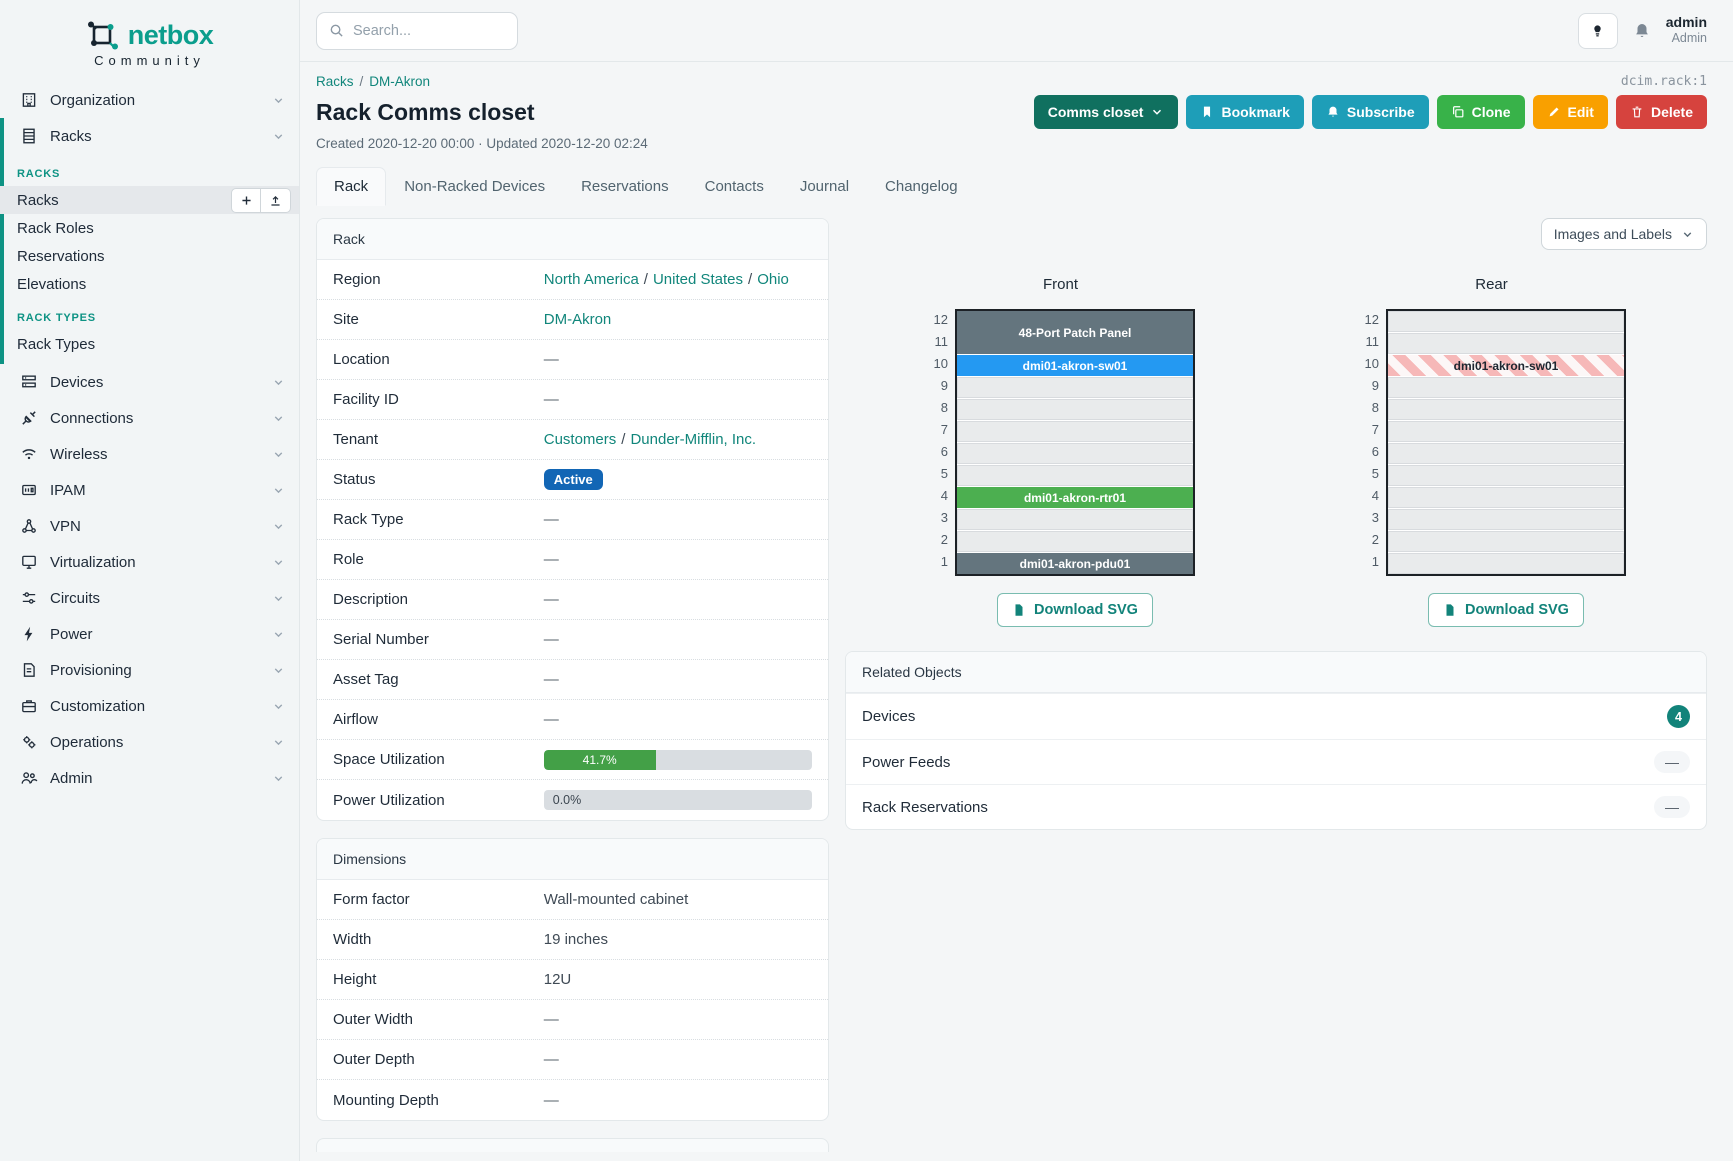  What do you see at coordinates (1276, 672) in the screenshot?
I see `panel-title: Related Objects` at bounding box center [1276, 672].